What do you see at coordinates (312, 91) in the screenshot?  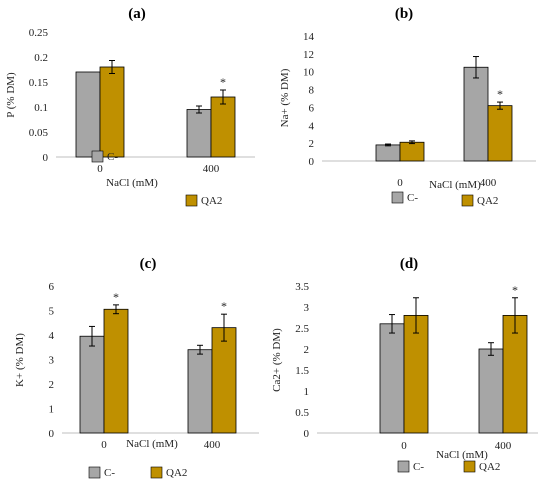 I see `y-tick-label: 8` at bounding box center [312, 91].